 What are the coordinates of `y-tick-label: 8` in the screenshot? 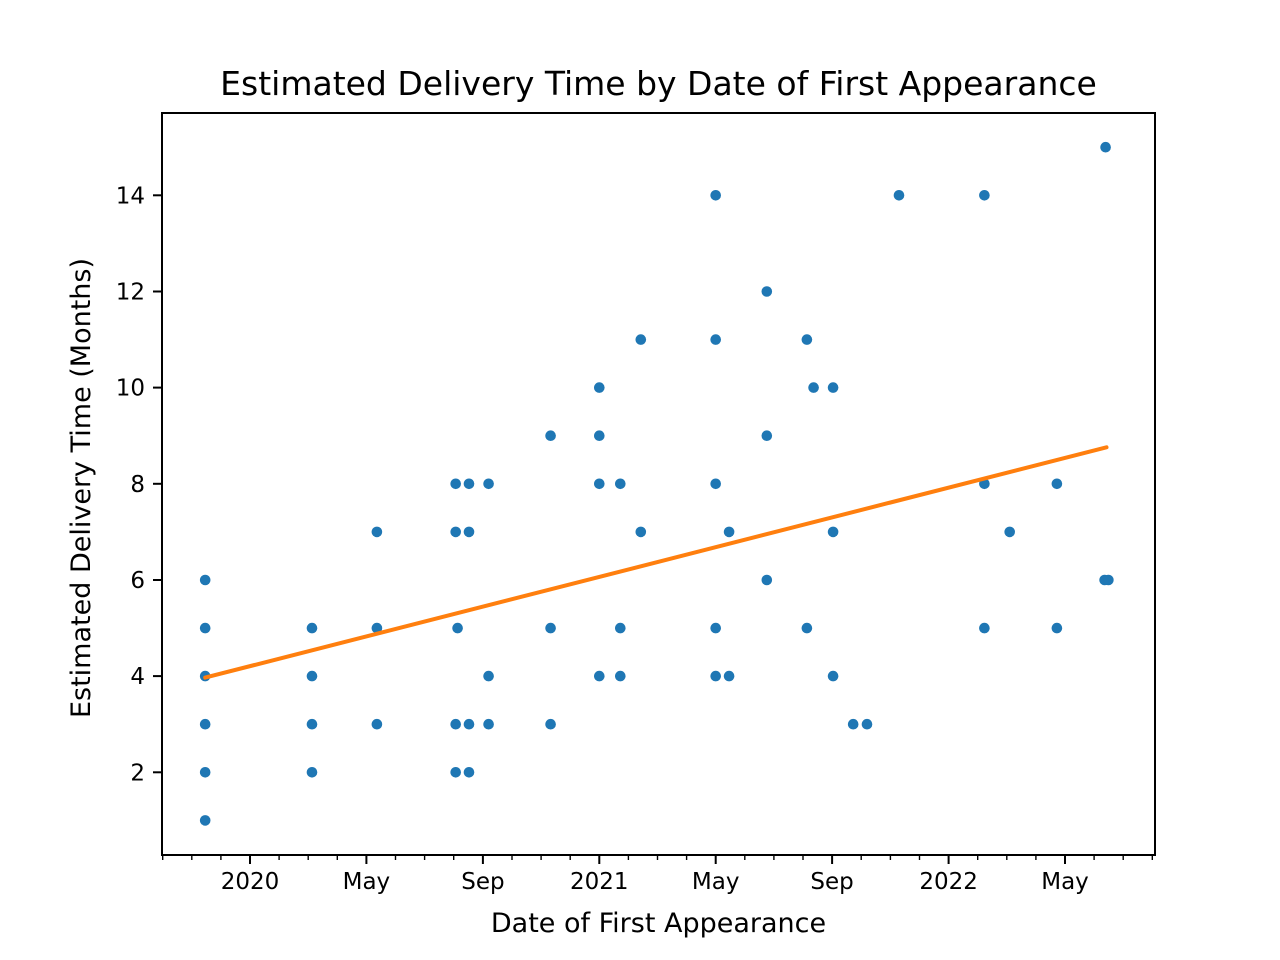 It's located at (137, 485).